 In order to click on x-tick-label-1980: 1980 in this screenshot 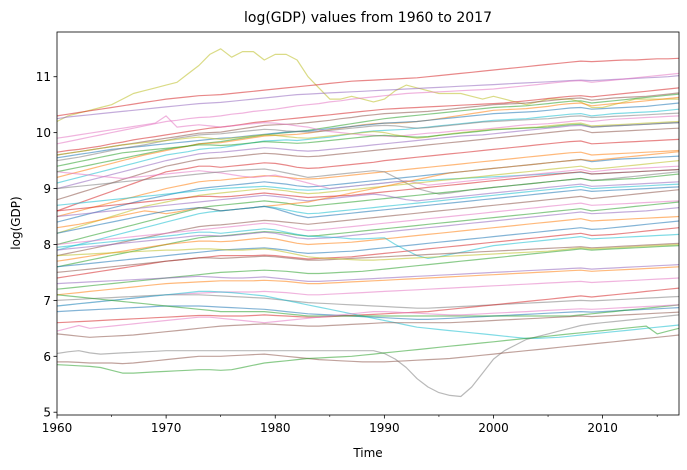, I will do `click(275, 428)`.